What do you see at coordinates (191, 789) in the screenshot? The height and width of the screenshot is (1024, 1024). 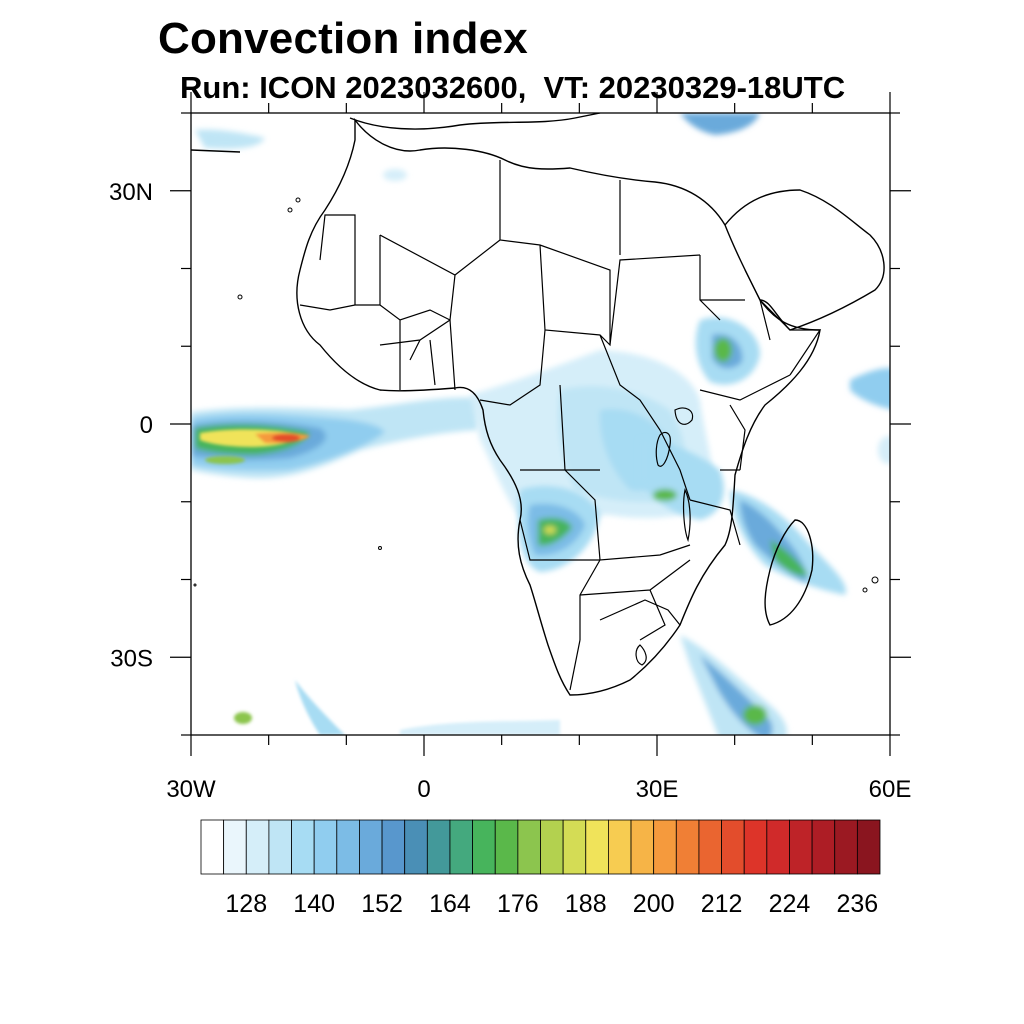 I see `lon-label: 30W` at bounding box center [191, 789].